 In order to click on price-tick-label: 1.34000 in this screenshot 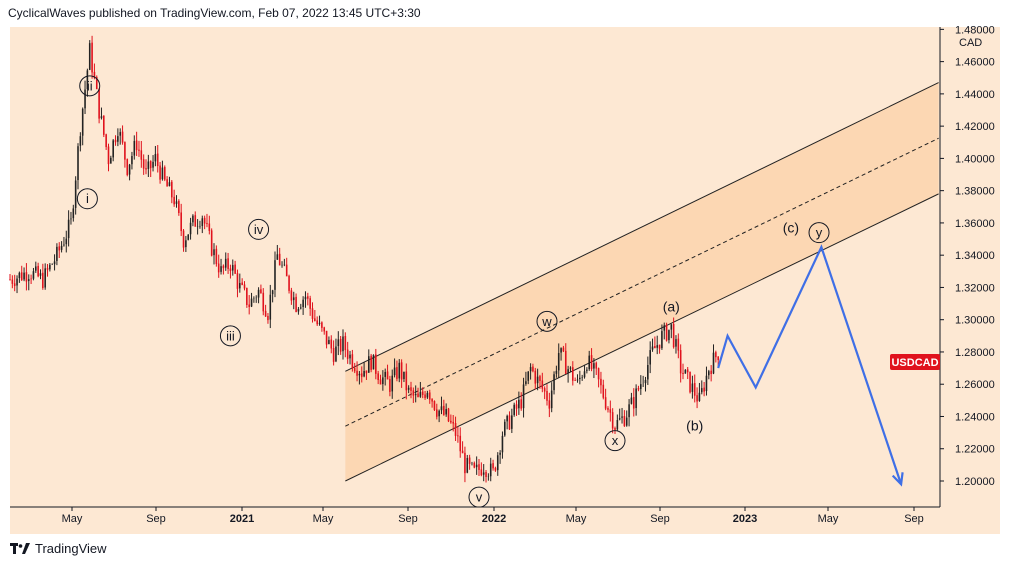, I will do `click(975, 256)`.